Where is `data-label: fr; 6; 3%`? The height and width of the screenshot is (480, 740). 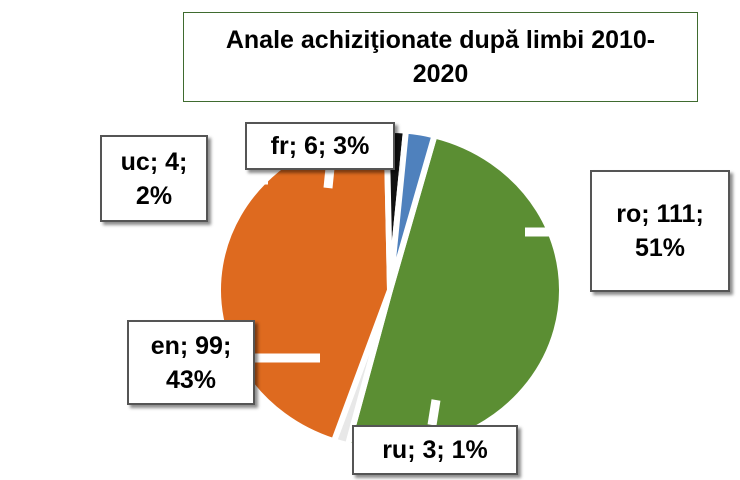 data-label: fr; 6; 3% is located at coordinates (320, 146).